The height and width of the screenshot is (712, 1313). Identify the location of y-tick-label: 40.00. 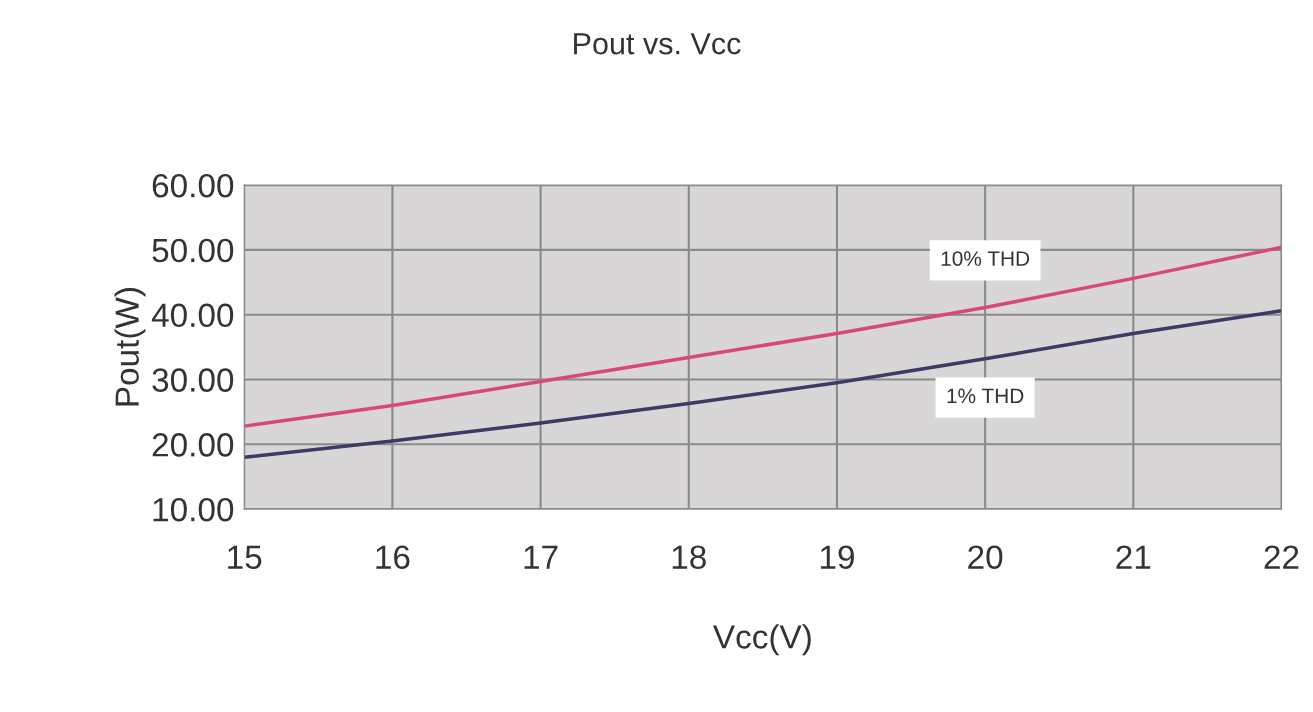
(192, 315).